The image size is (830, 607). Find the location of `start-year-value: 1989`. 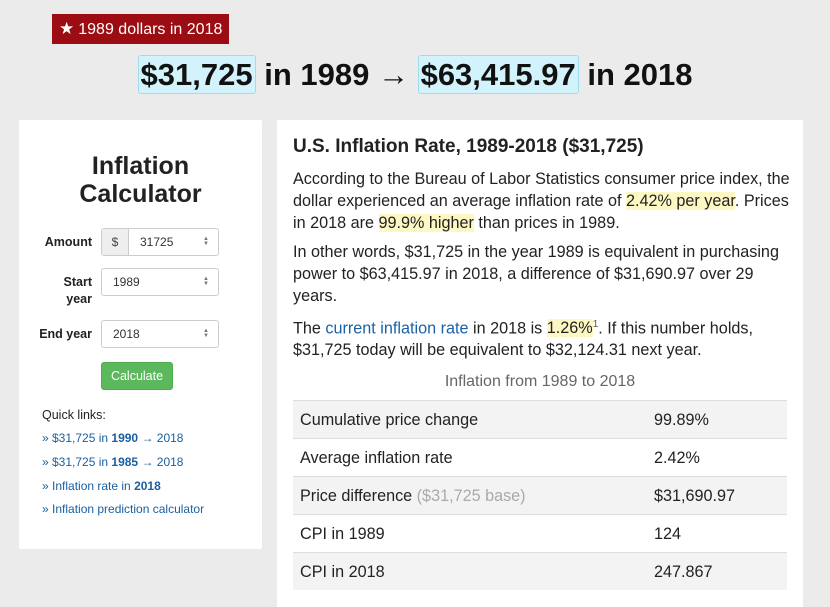

start-year-value: 1989 is located at coordinates (126, 282).